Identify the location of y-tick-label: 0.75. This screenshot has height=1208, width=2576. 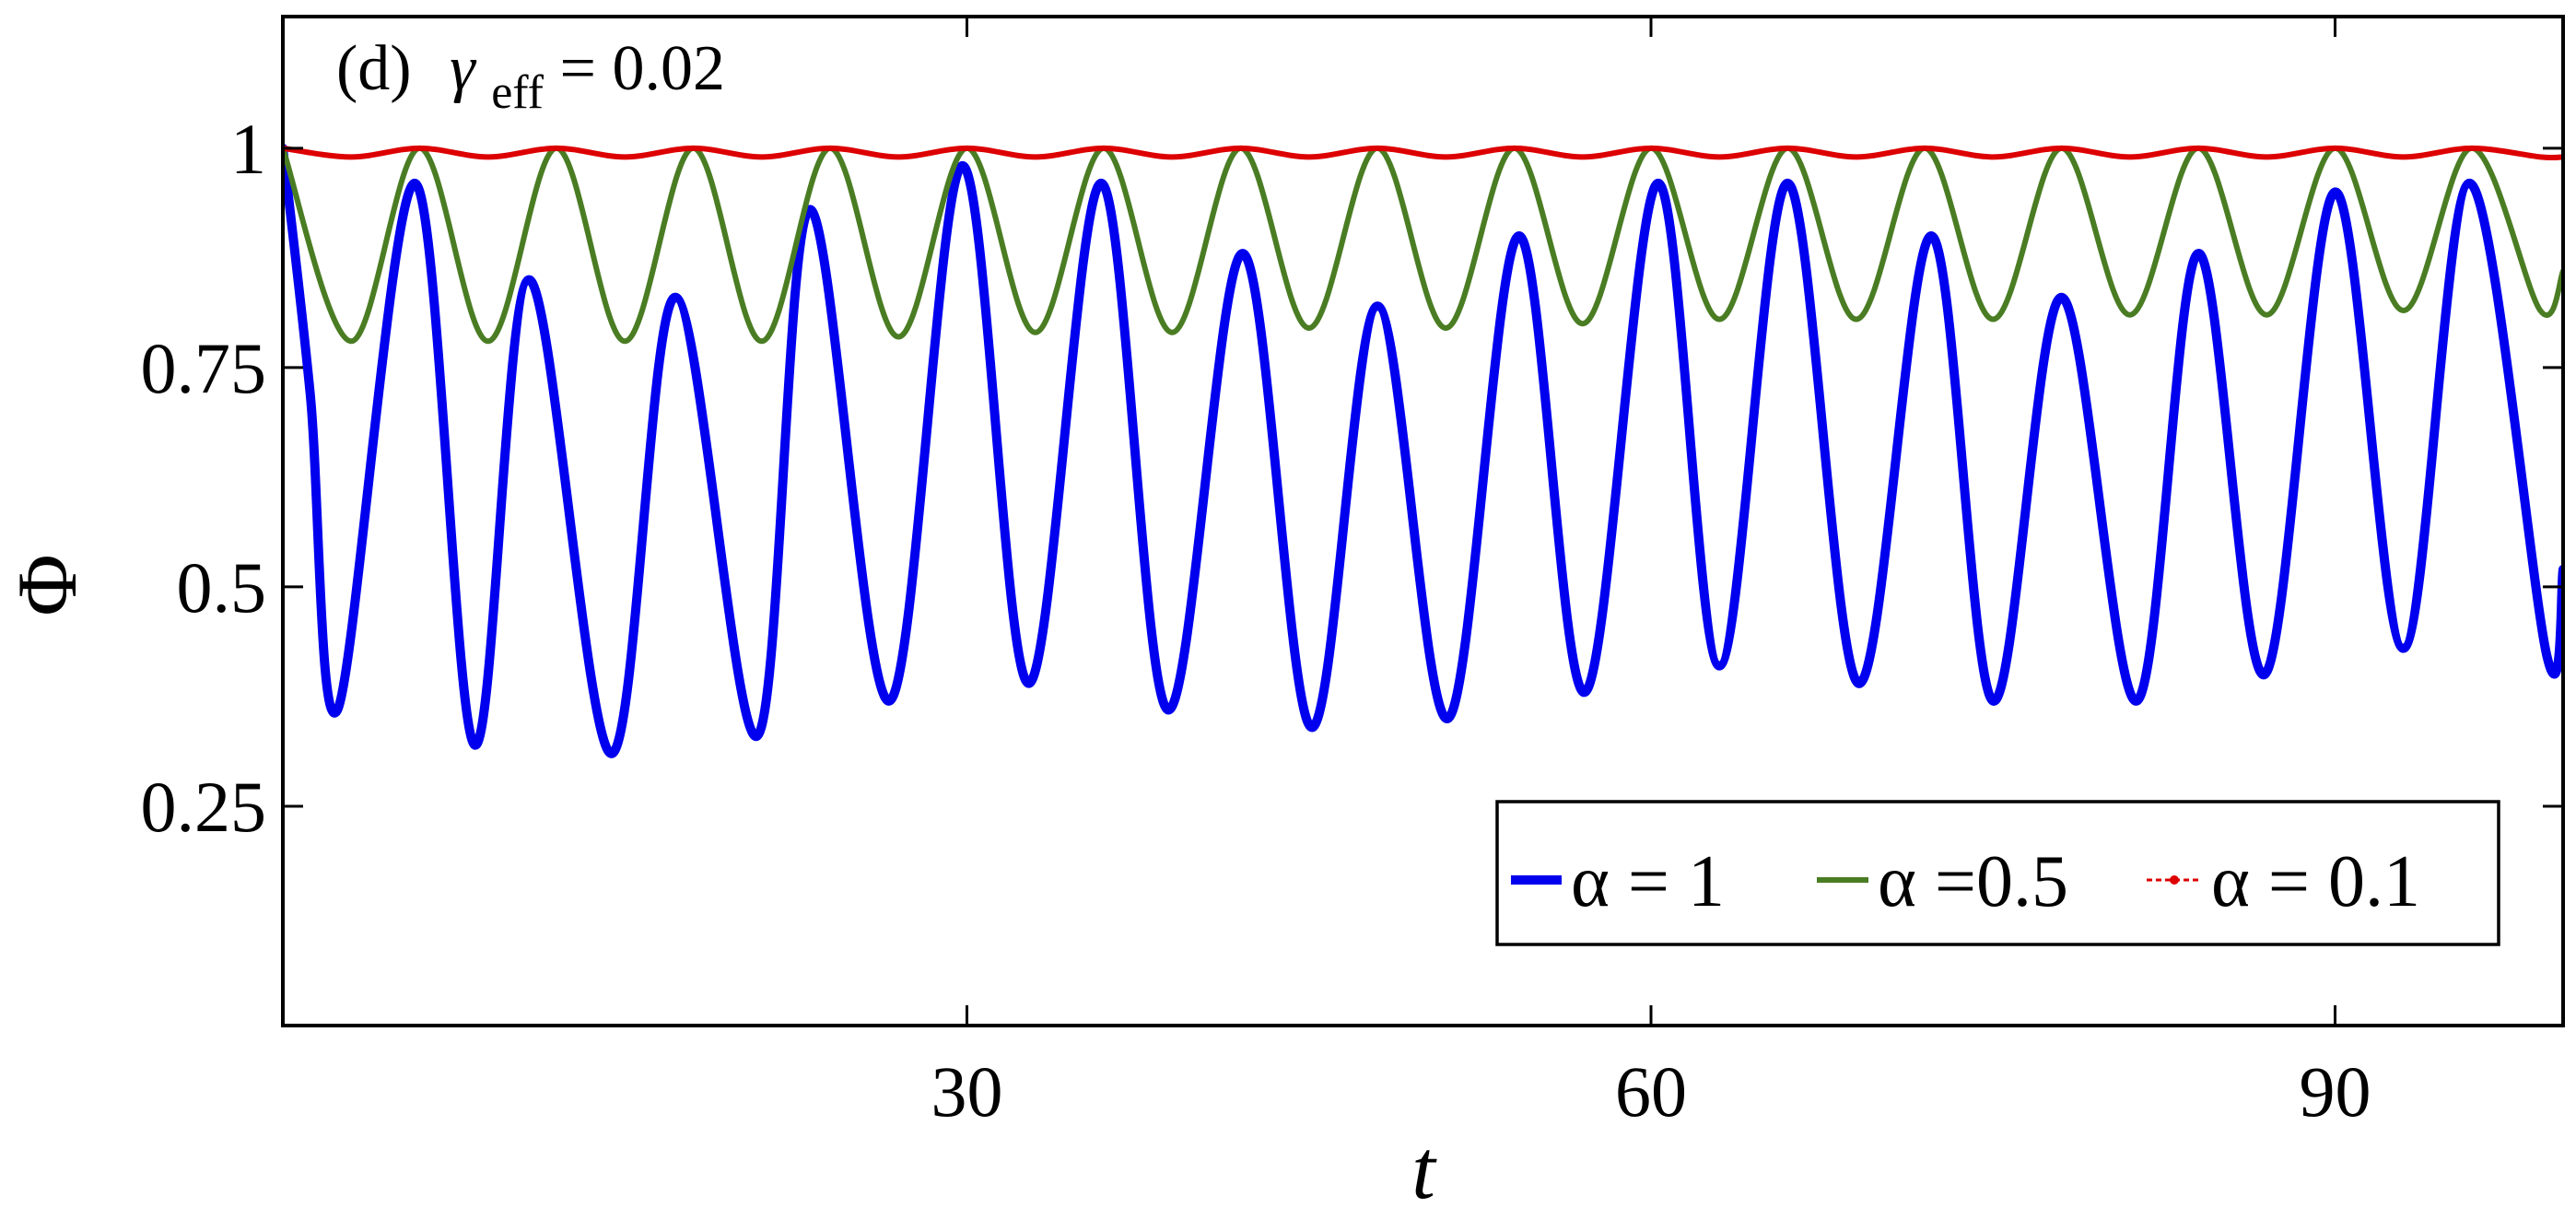
(204, 368).